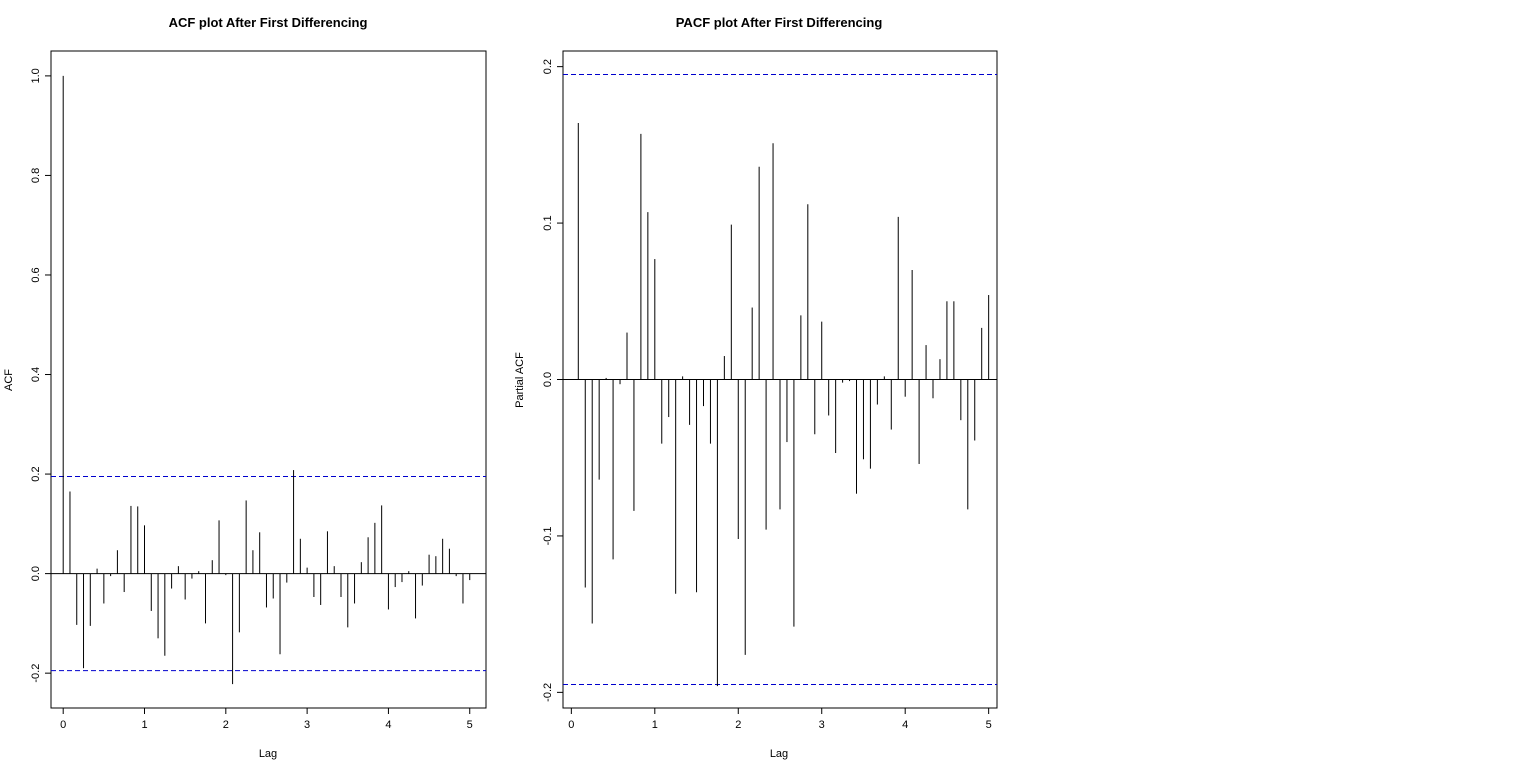 Image resolution: width=1536 pixels, height=773 pixels. I want to click on pacf-y-tick-label: 0.0, so click(548, 379).